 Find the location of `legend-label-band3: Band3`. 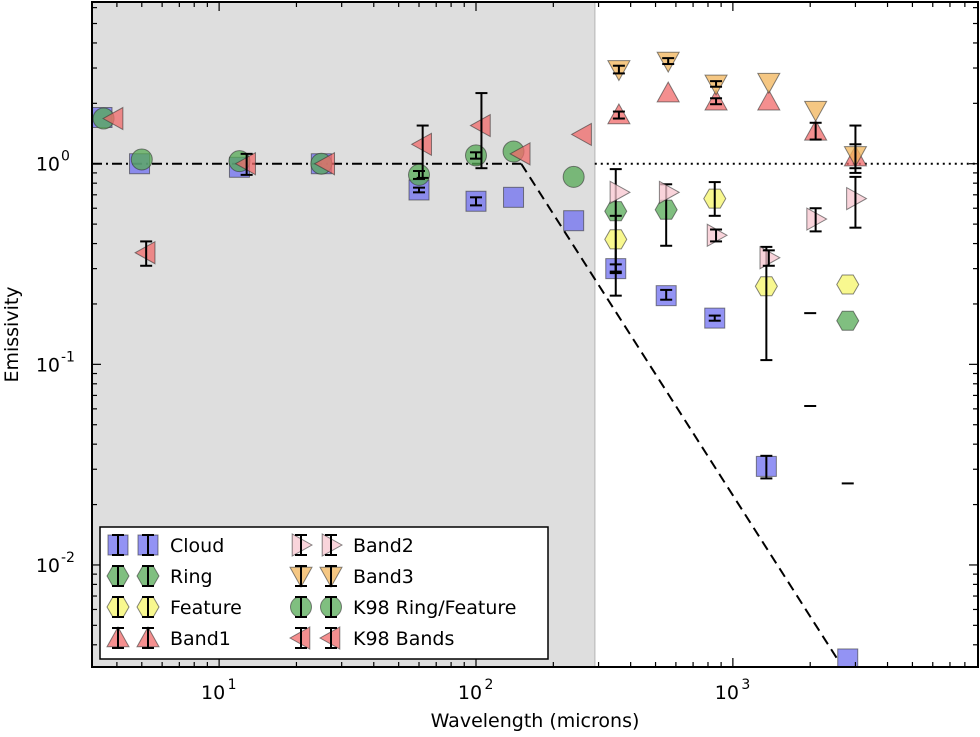

legend-label-band3: Band3 is located at coordinates (383, 577).